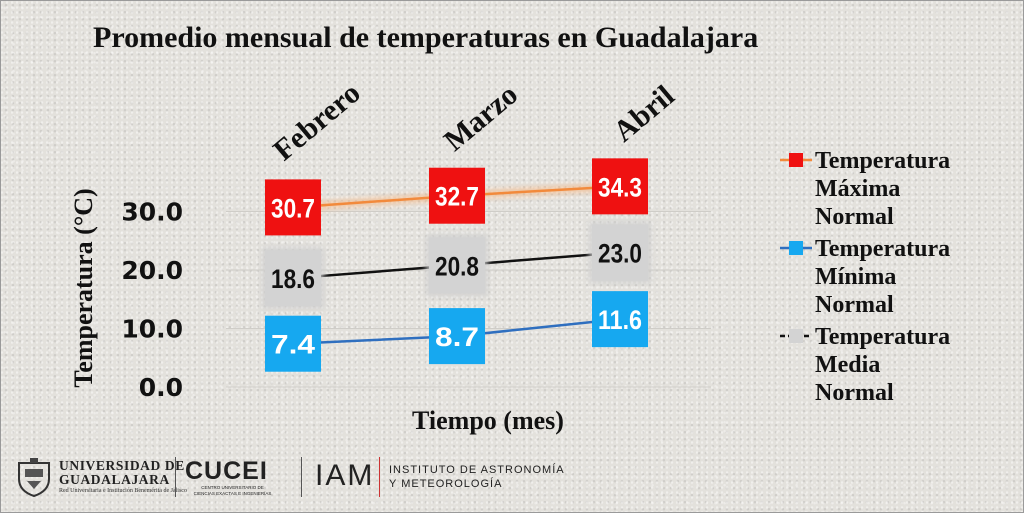 The width and height of the screenshot is (1024, 514). I want to click on data-label: 30.7, so click(293, 208).